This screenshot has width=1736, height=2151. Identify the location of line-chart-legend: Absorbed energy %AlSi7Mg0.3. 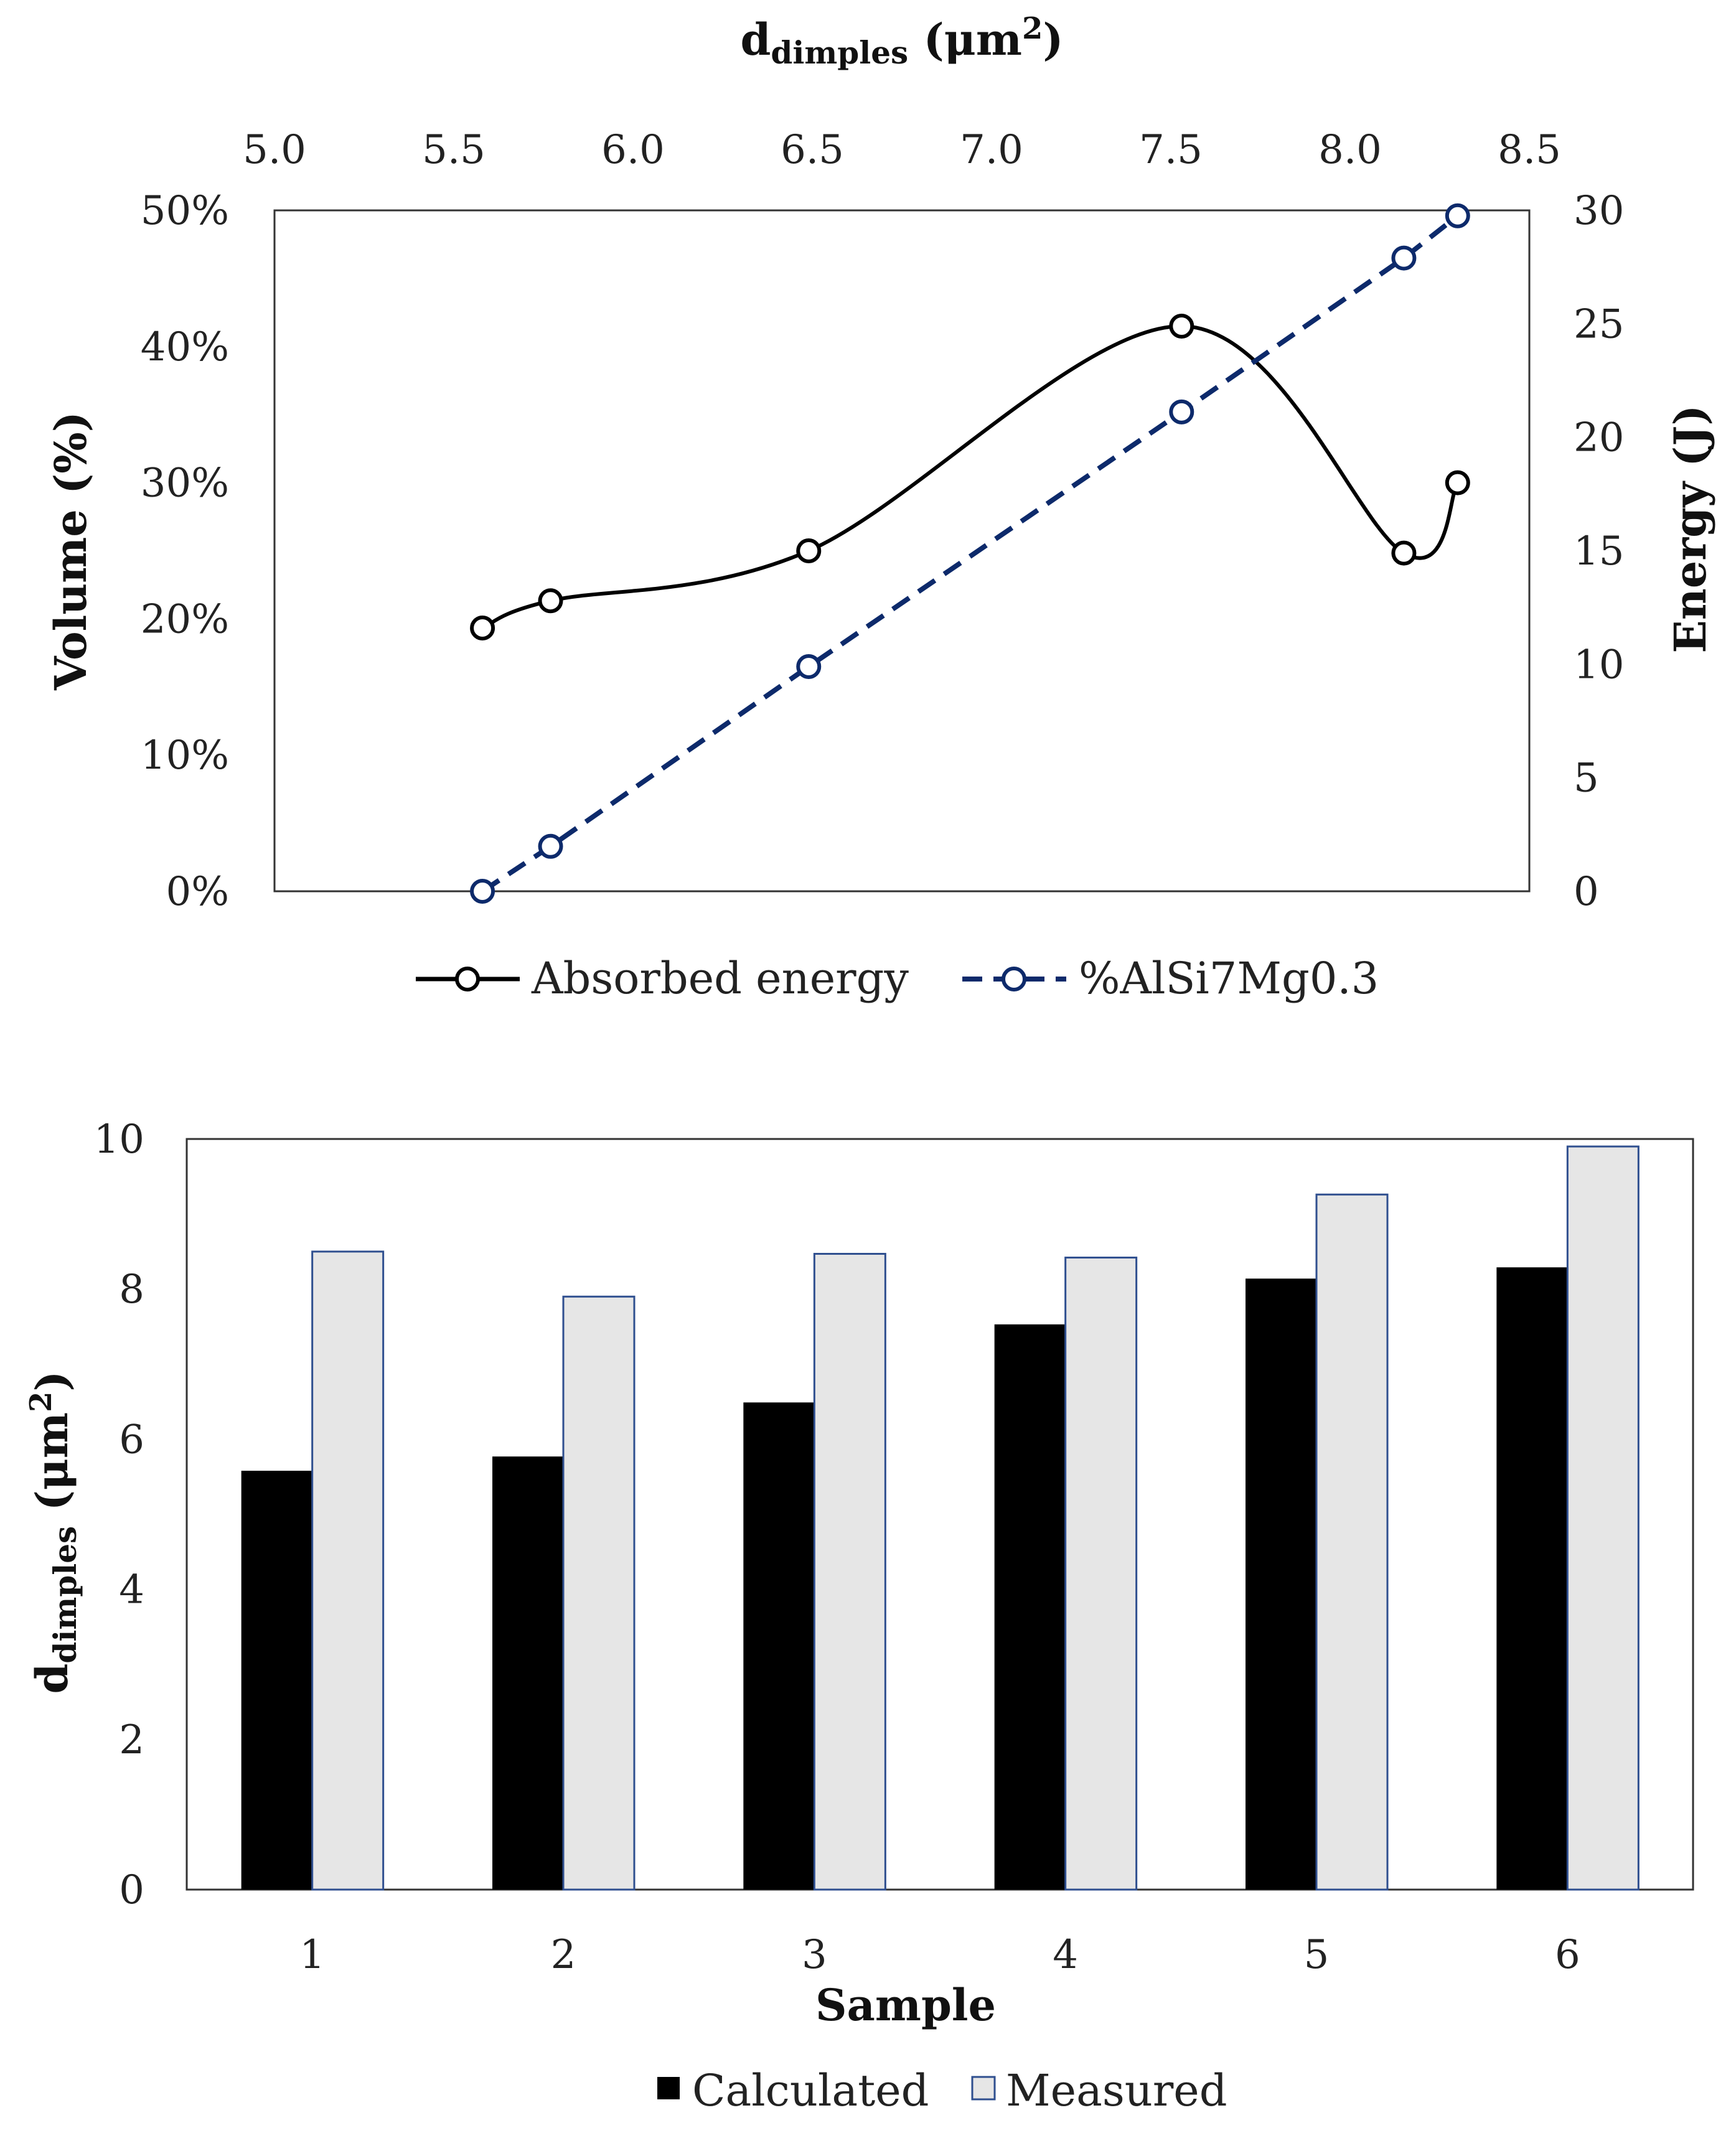
(897, 979).